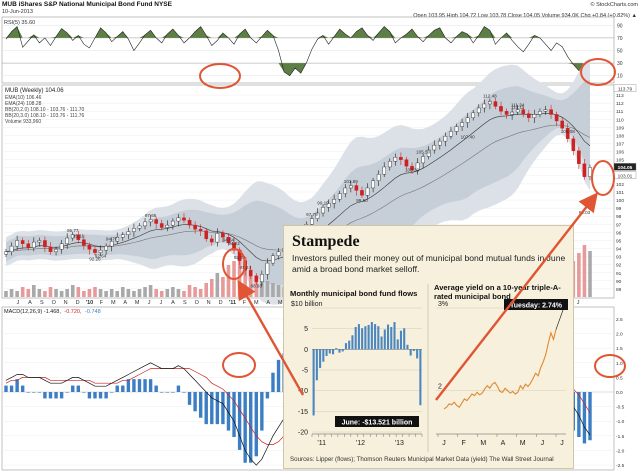 The width and height of the screenshot is (640, 471). I want to click on price-annotation: 95.11, so click(79, 236).